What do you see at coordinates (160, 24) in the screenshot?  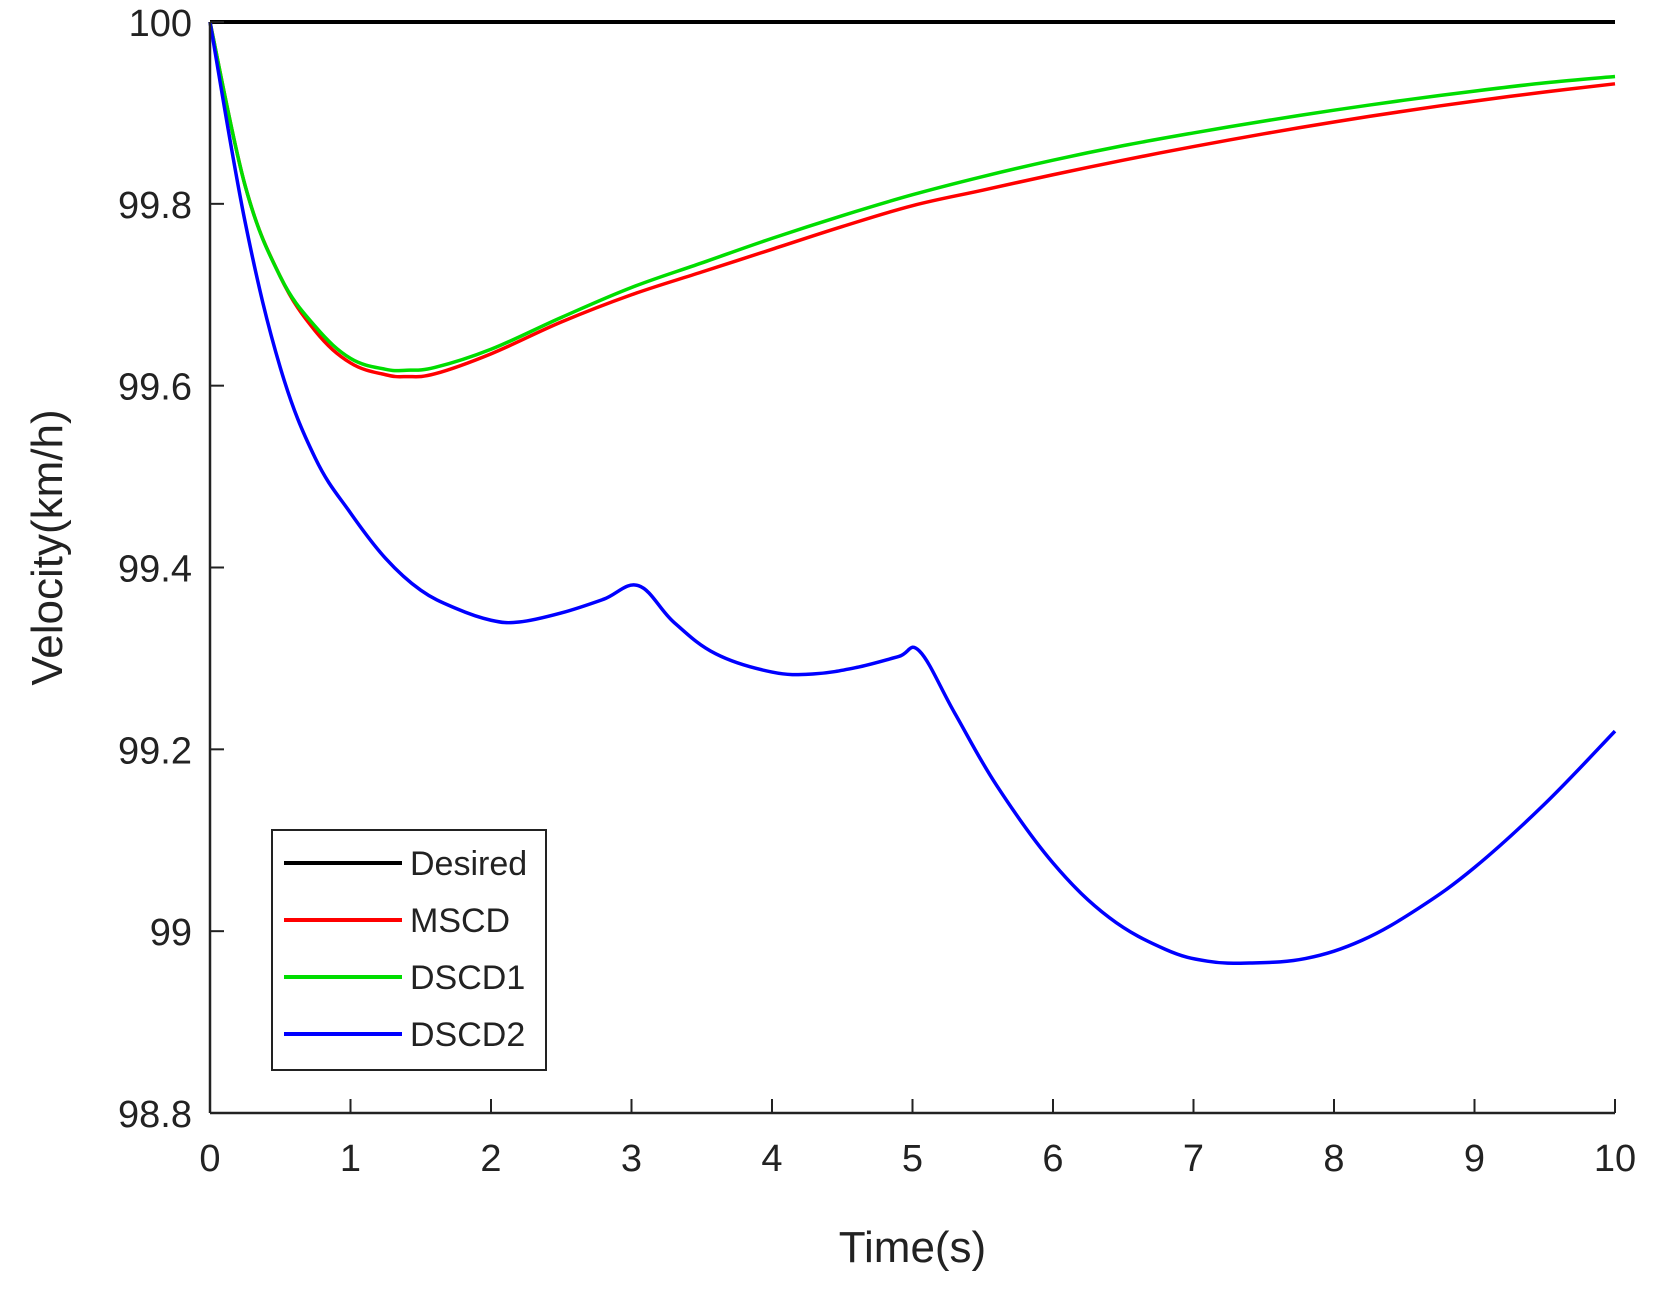 I see `y-tick-label: 100` at bounding box center [160, 24].